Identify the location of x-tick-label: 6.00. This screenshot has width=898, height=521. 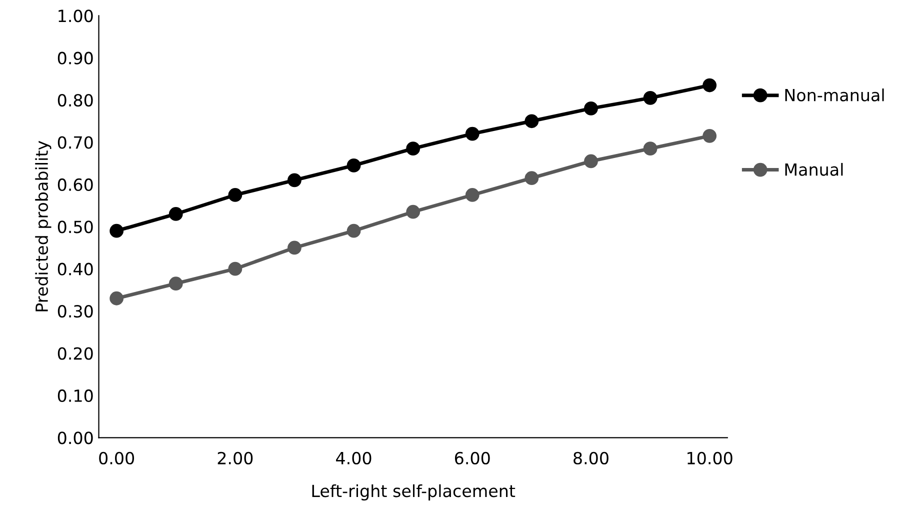
(472, 458).